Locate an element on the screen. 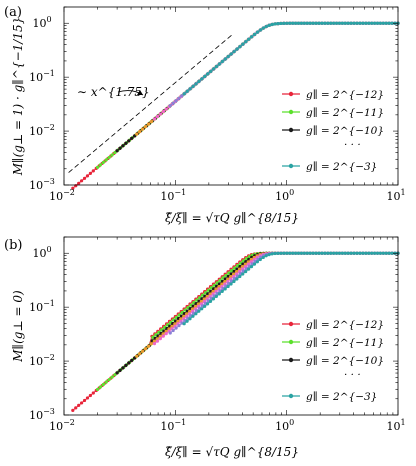  series-line is located at coordinates (290, 58).